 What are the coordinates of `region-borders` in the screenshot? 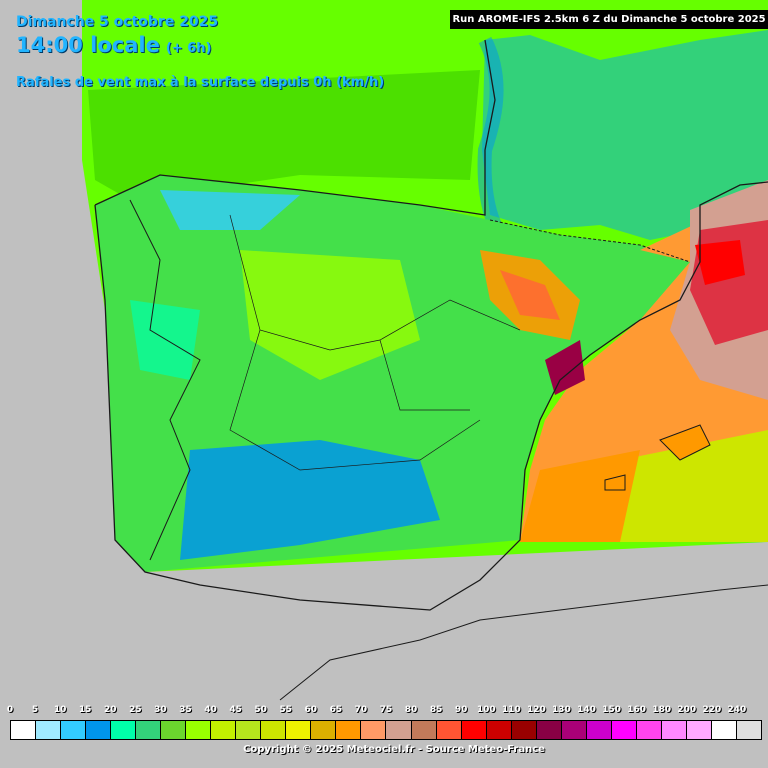 It's located at (375, 342).